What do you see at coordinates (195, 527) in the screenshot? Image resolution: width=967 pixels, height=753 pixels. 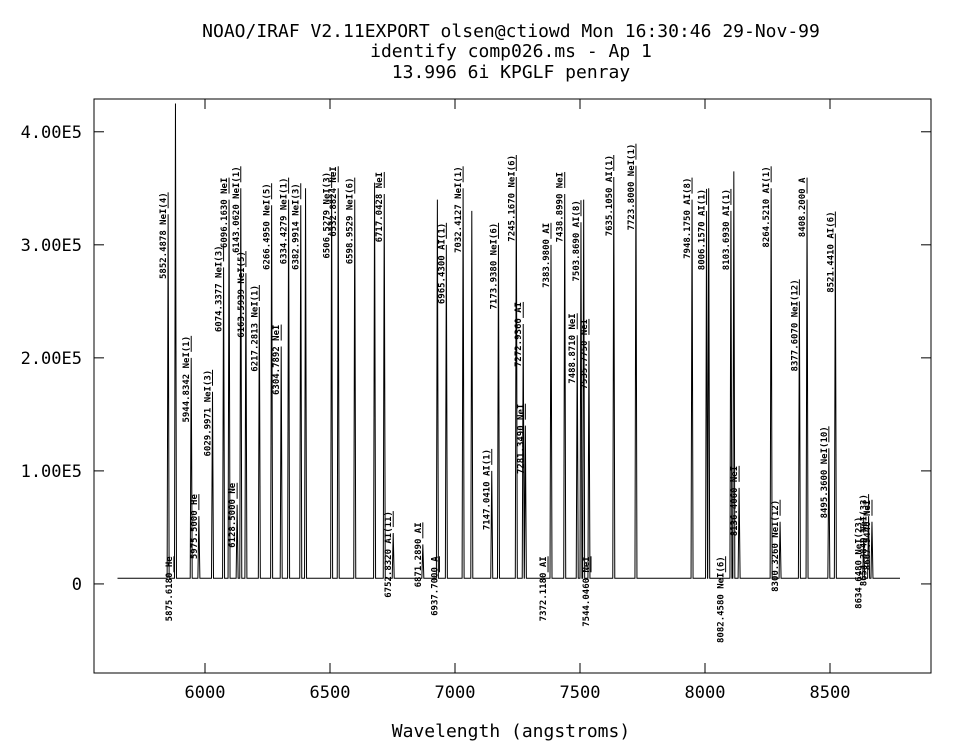 I see `line-label: 5975.5000 He` at bounding box center [195, 527].